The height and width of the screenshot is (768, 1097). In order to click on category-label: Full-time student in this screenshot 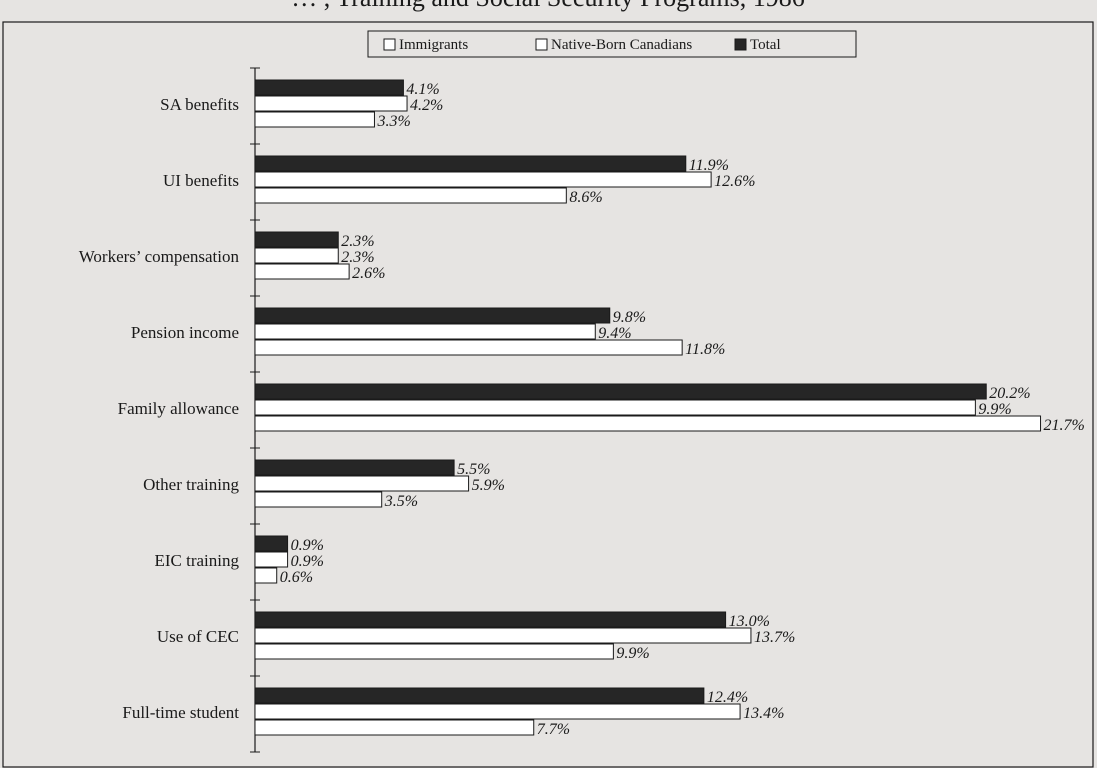, I will do `click(180, 712)`.